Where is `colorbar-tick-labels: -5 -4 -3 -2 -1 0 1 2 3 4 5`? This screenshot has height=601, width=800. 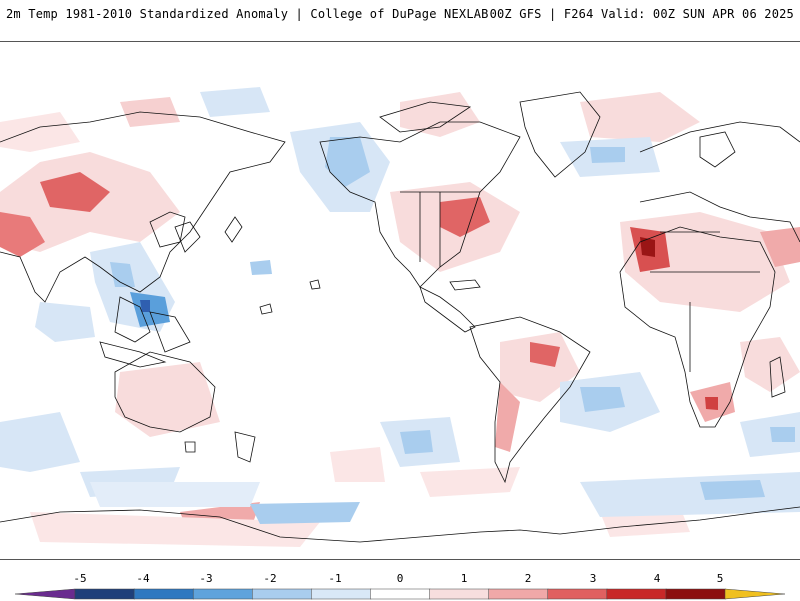
colorbar-tick-labels: -5 -4 -3 -2 -1 0 1 2 3 4 5 is located at coordinates (400, 579).